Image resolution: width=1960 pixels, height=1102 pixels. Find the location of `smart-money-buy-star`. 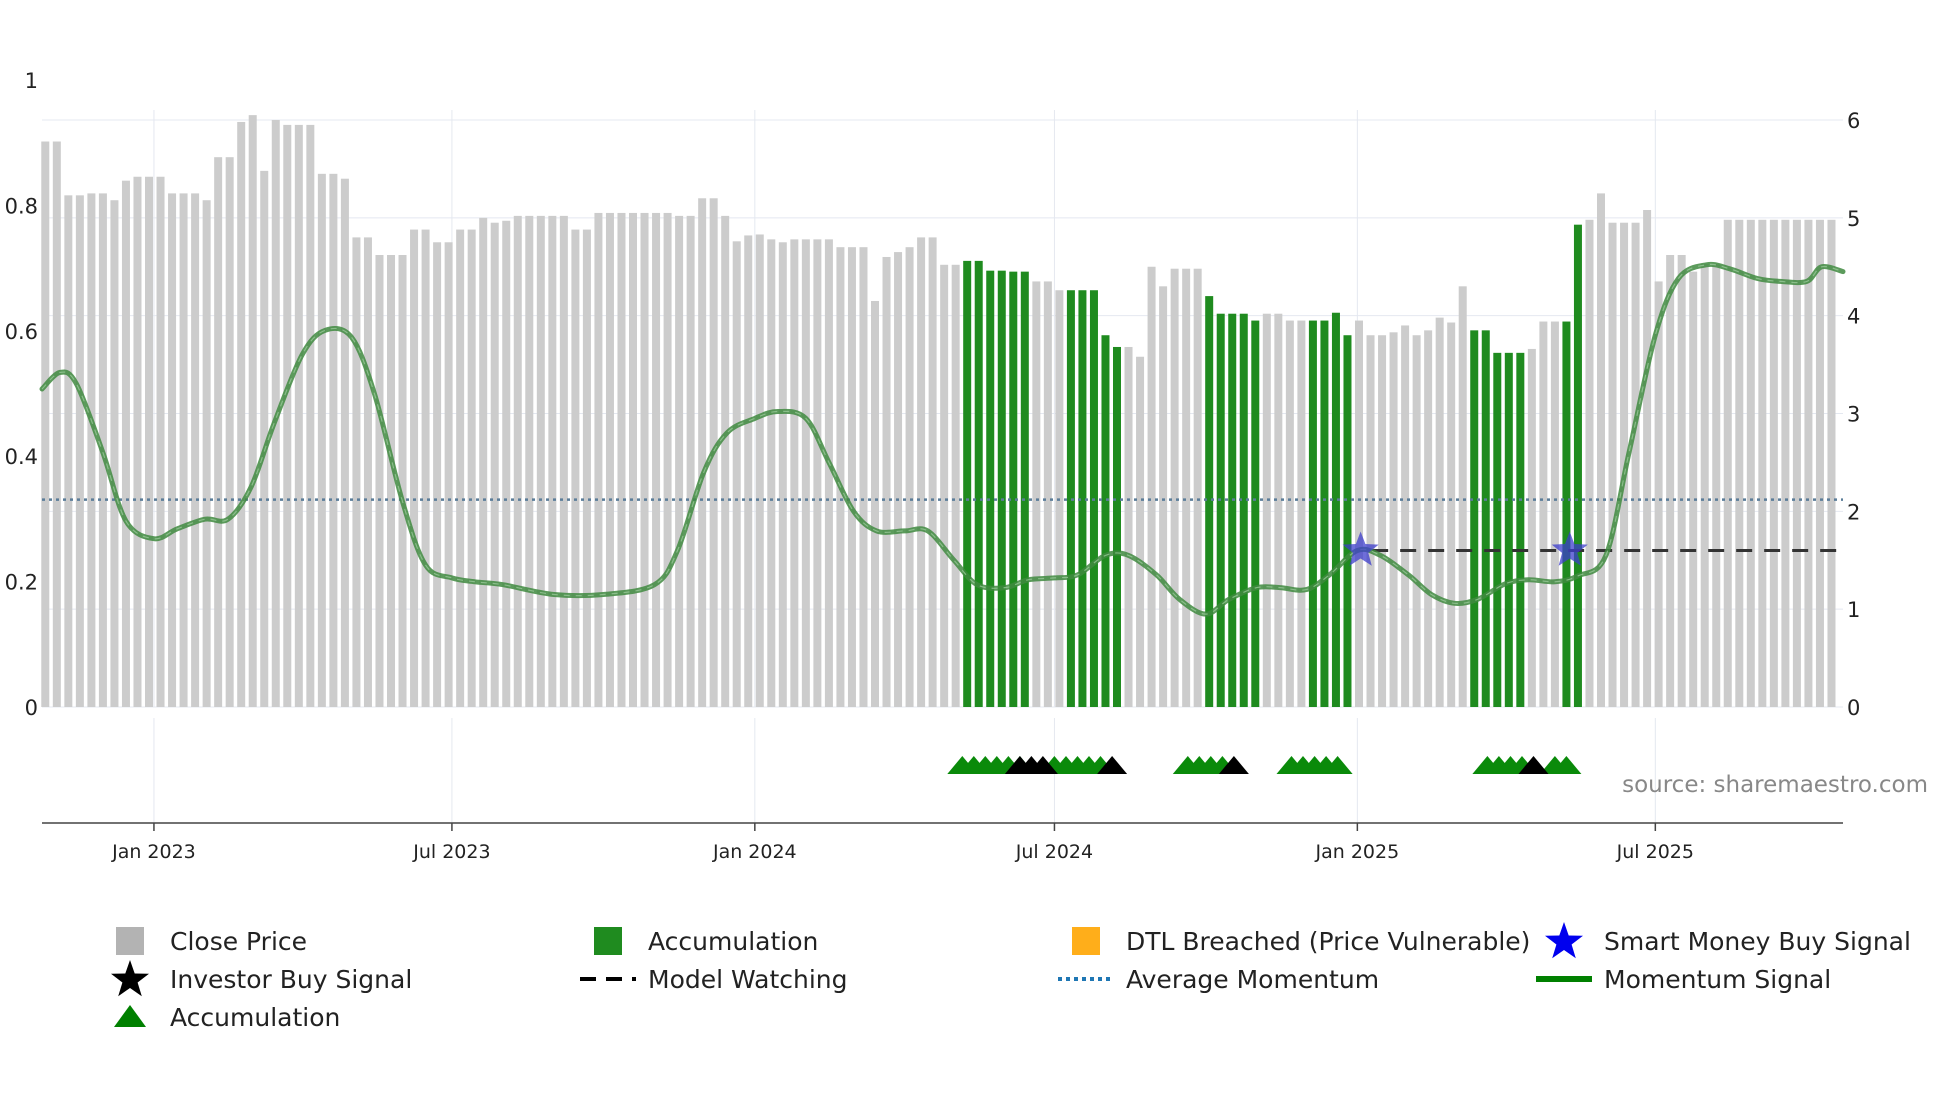

smart-money-buy-star is located at coordinates (1360, 548).